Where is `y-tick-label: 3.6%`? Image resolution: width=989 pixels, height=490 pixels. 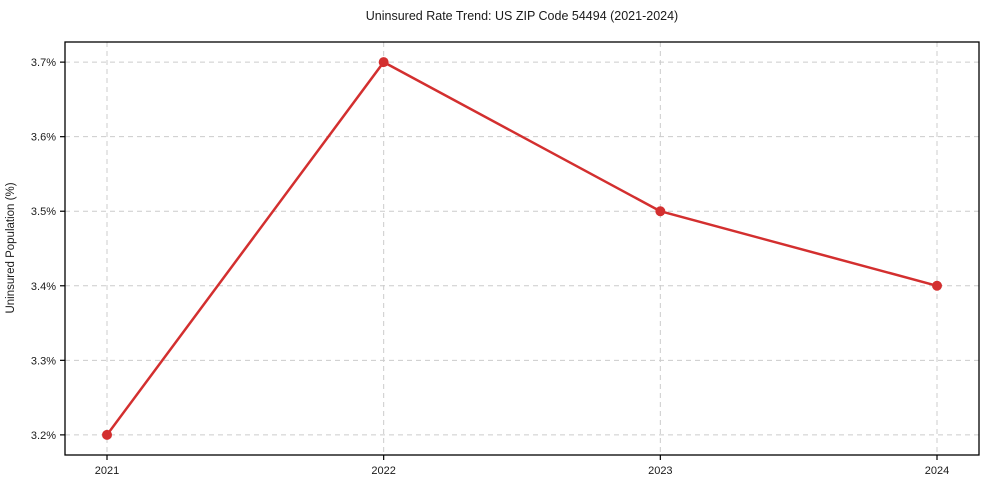 y-tick-label: 3.6% is located at coordinates (43, 138).